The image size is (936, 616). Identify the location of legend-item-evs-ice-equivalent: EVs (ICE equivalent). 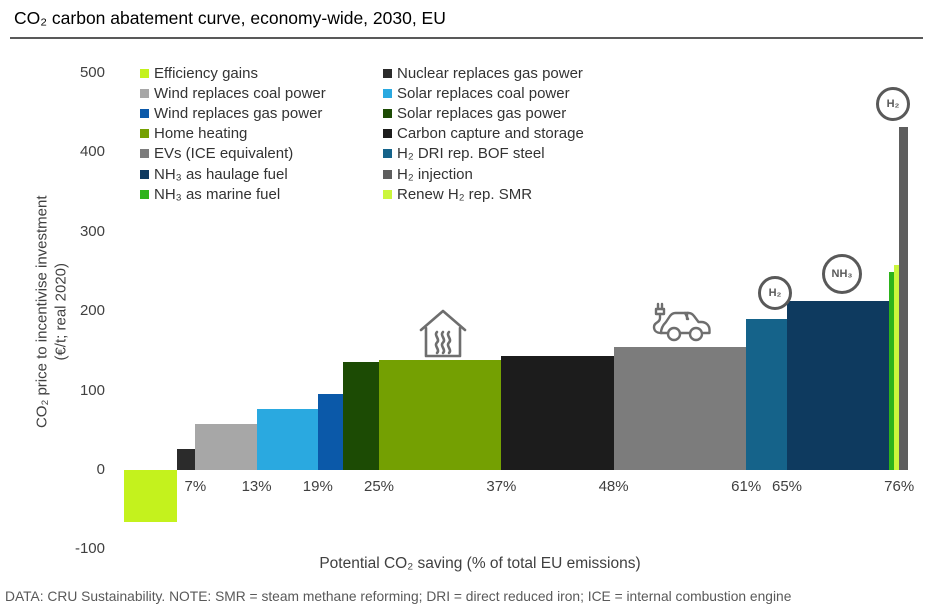
(216, 154).